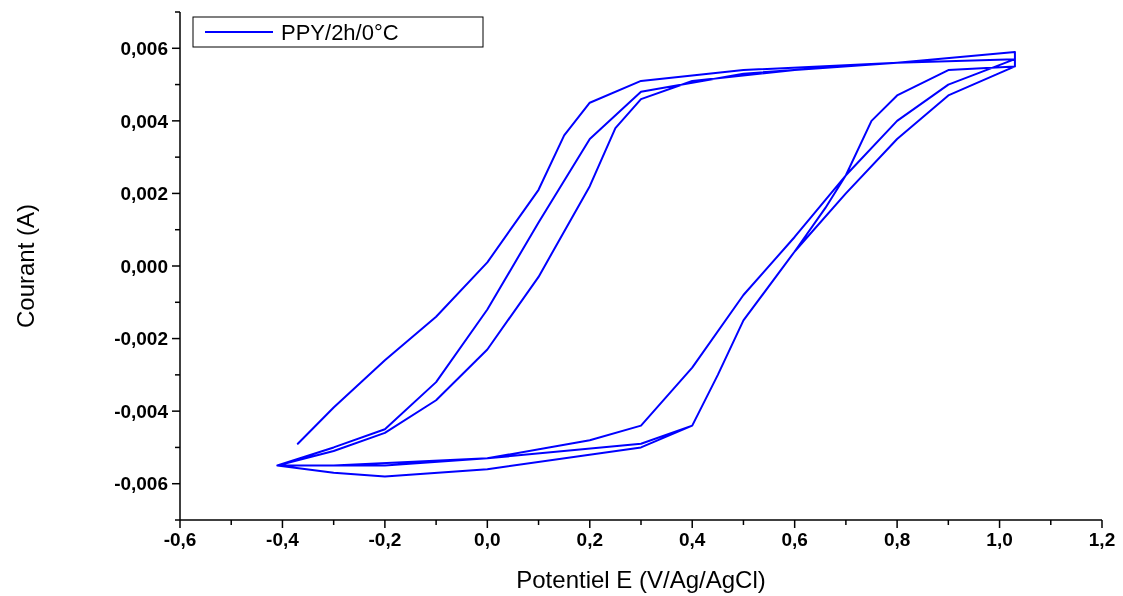  I want to click on x-tick-label: -0,4, so click(283, 539).